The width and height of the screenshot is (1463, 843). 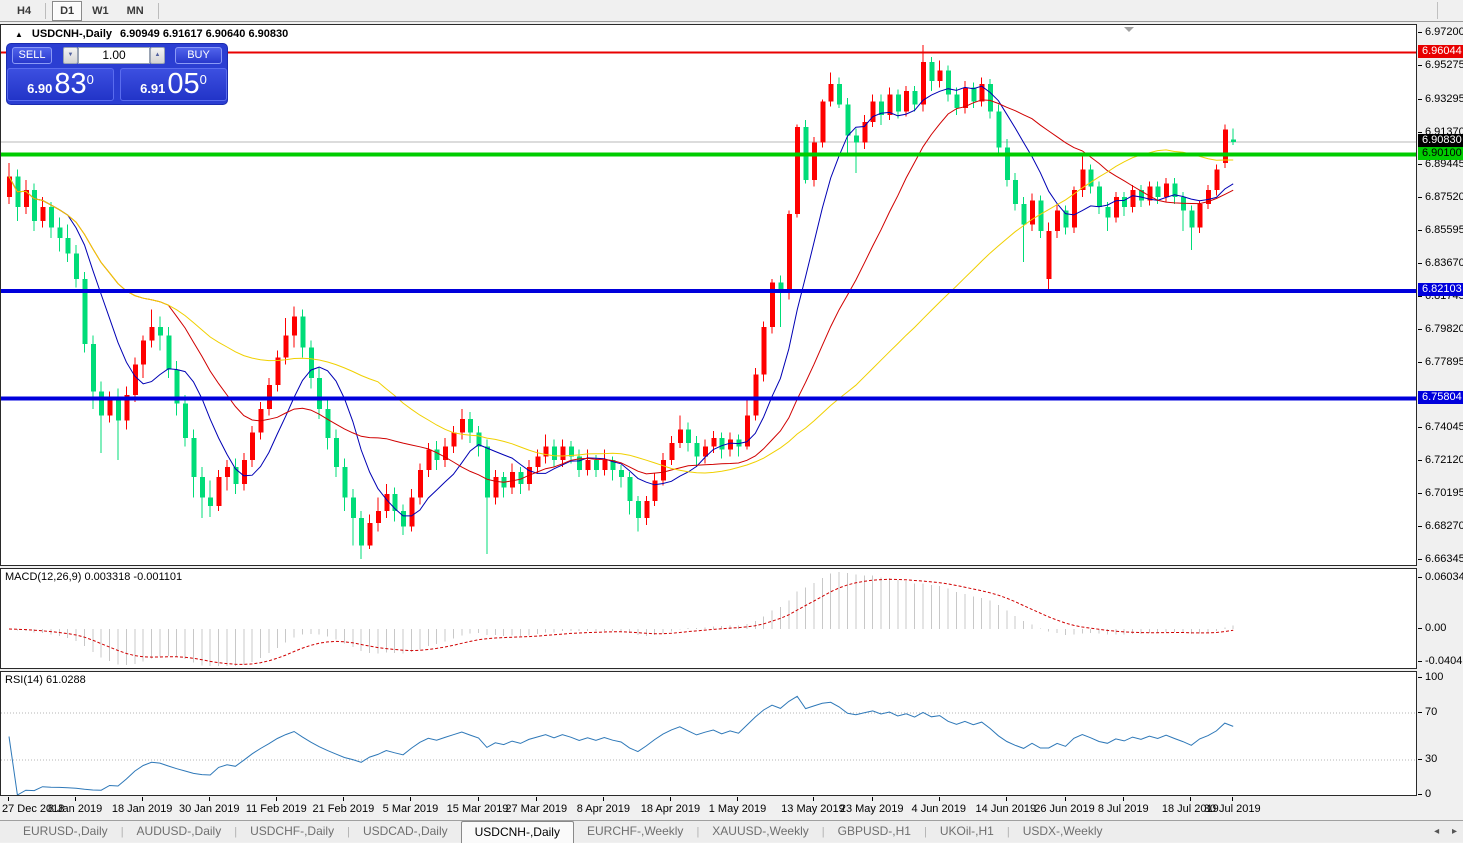 What do you see at coordinates (183, 84) in the screenshot?
I see `buy-price-big-digits: 05` at bounding box center [183, 84].